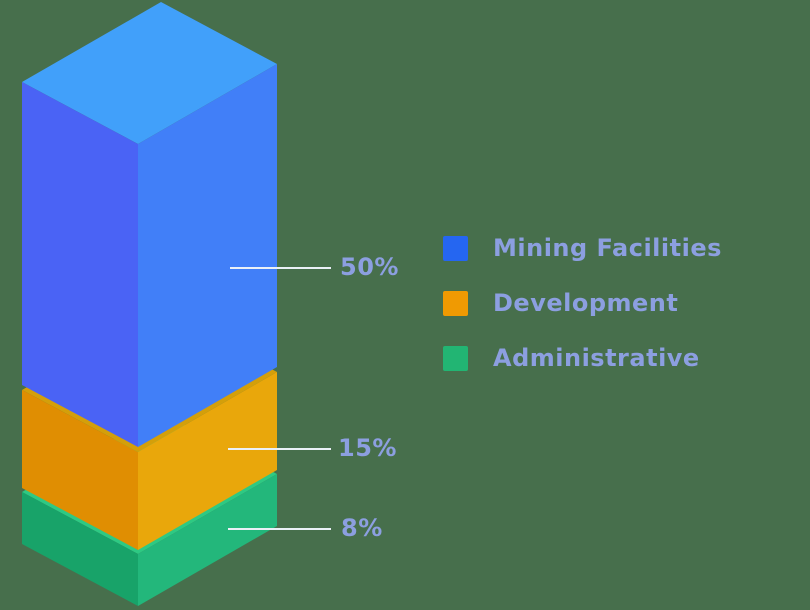 This screenshot has height=610, width=810. I want to click on administrative-right-face, so click(207, 540).